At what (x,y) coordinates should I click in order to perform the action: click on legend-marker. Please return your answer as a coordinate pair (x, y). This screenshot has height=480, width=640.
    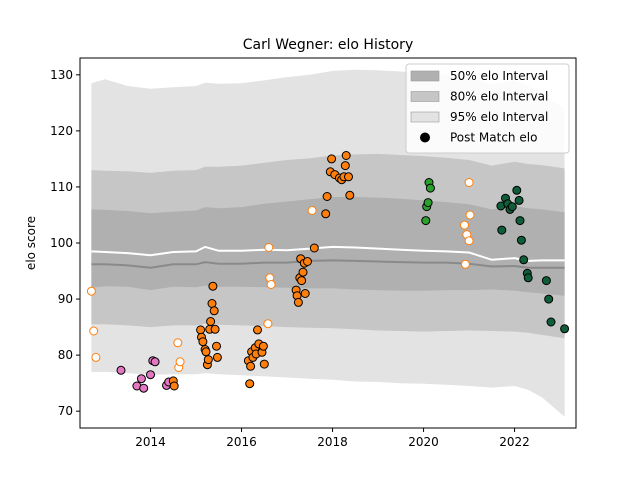
    Looking at the image, I should click on (425, 137).